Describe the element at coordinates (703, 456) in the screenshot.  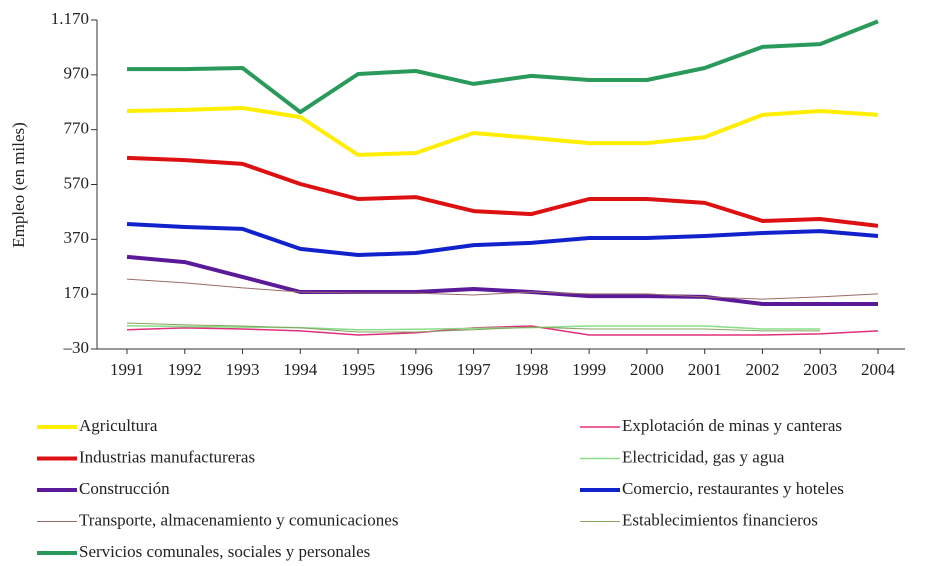
I see `legend-label: Electricidad, gas y agua` at that location.